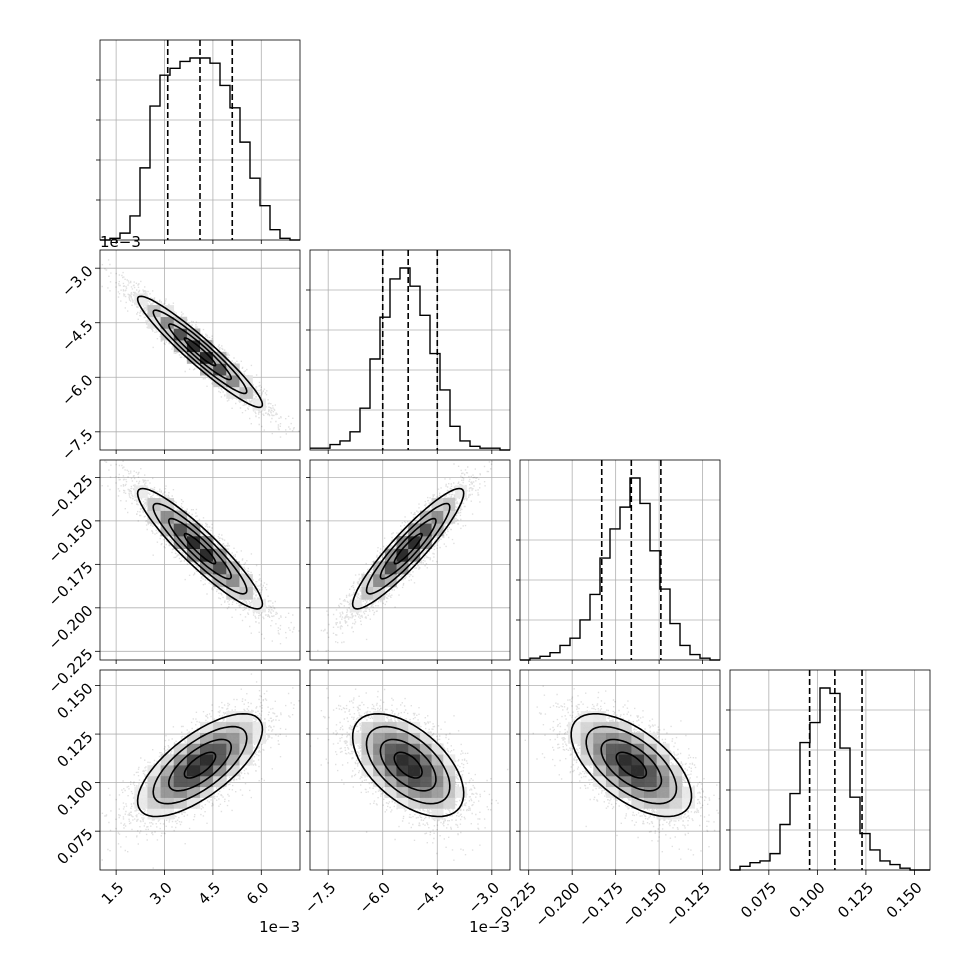 The width and height of the screenshot is (970, 970). I want to click on density-histogram, so click(631, 765).